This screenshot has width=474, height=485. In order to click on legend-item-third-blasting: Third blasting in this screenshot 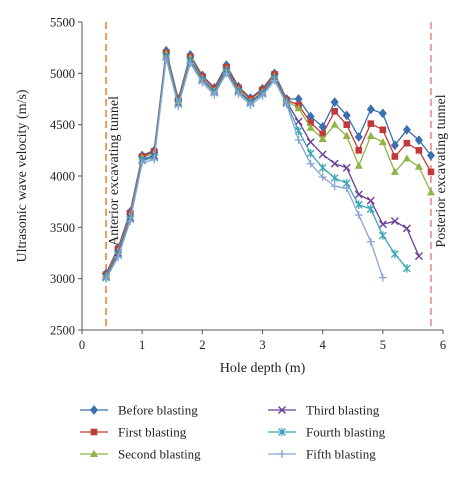, I will do `click(324, 410)`.